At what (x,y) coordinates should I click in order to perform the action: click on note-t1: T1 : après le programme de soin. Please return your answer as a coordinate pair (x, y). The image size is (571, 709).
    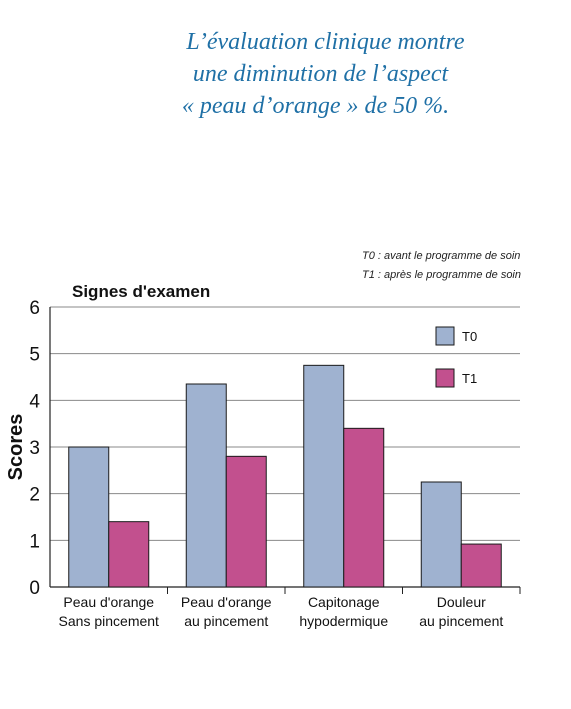
    Looking at the image, I should click on (441, 275).